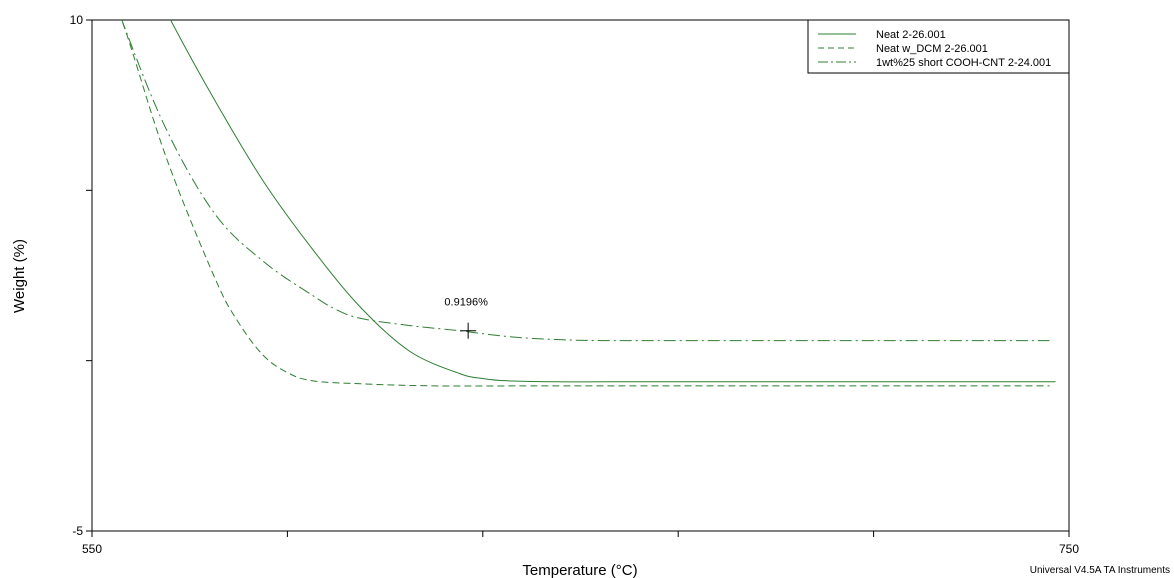 The width and height of the screenshot is (1174, 578). I want to click on x-axis-title: Temperature (°C), so click(579, 570).